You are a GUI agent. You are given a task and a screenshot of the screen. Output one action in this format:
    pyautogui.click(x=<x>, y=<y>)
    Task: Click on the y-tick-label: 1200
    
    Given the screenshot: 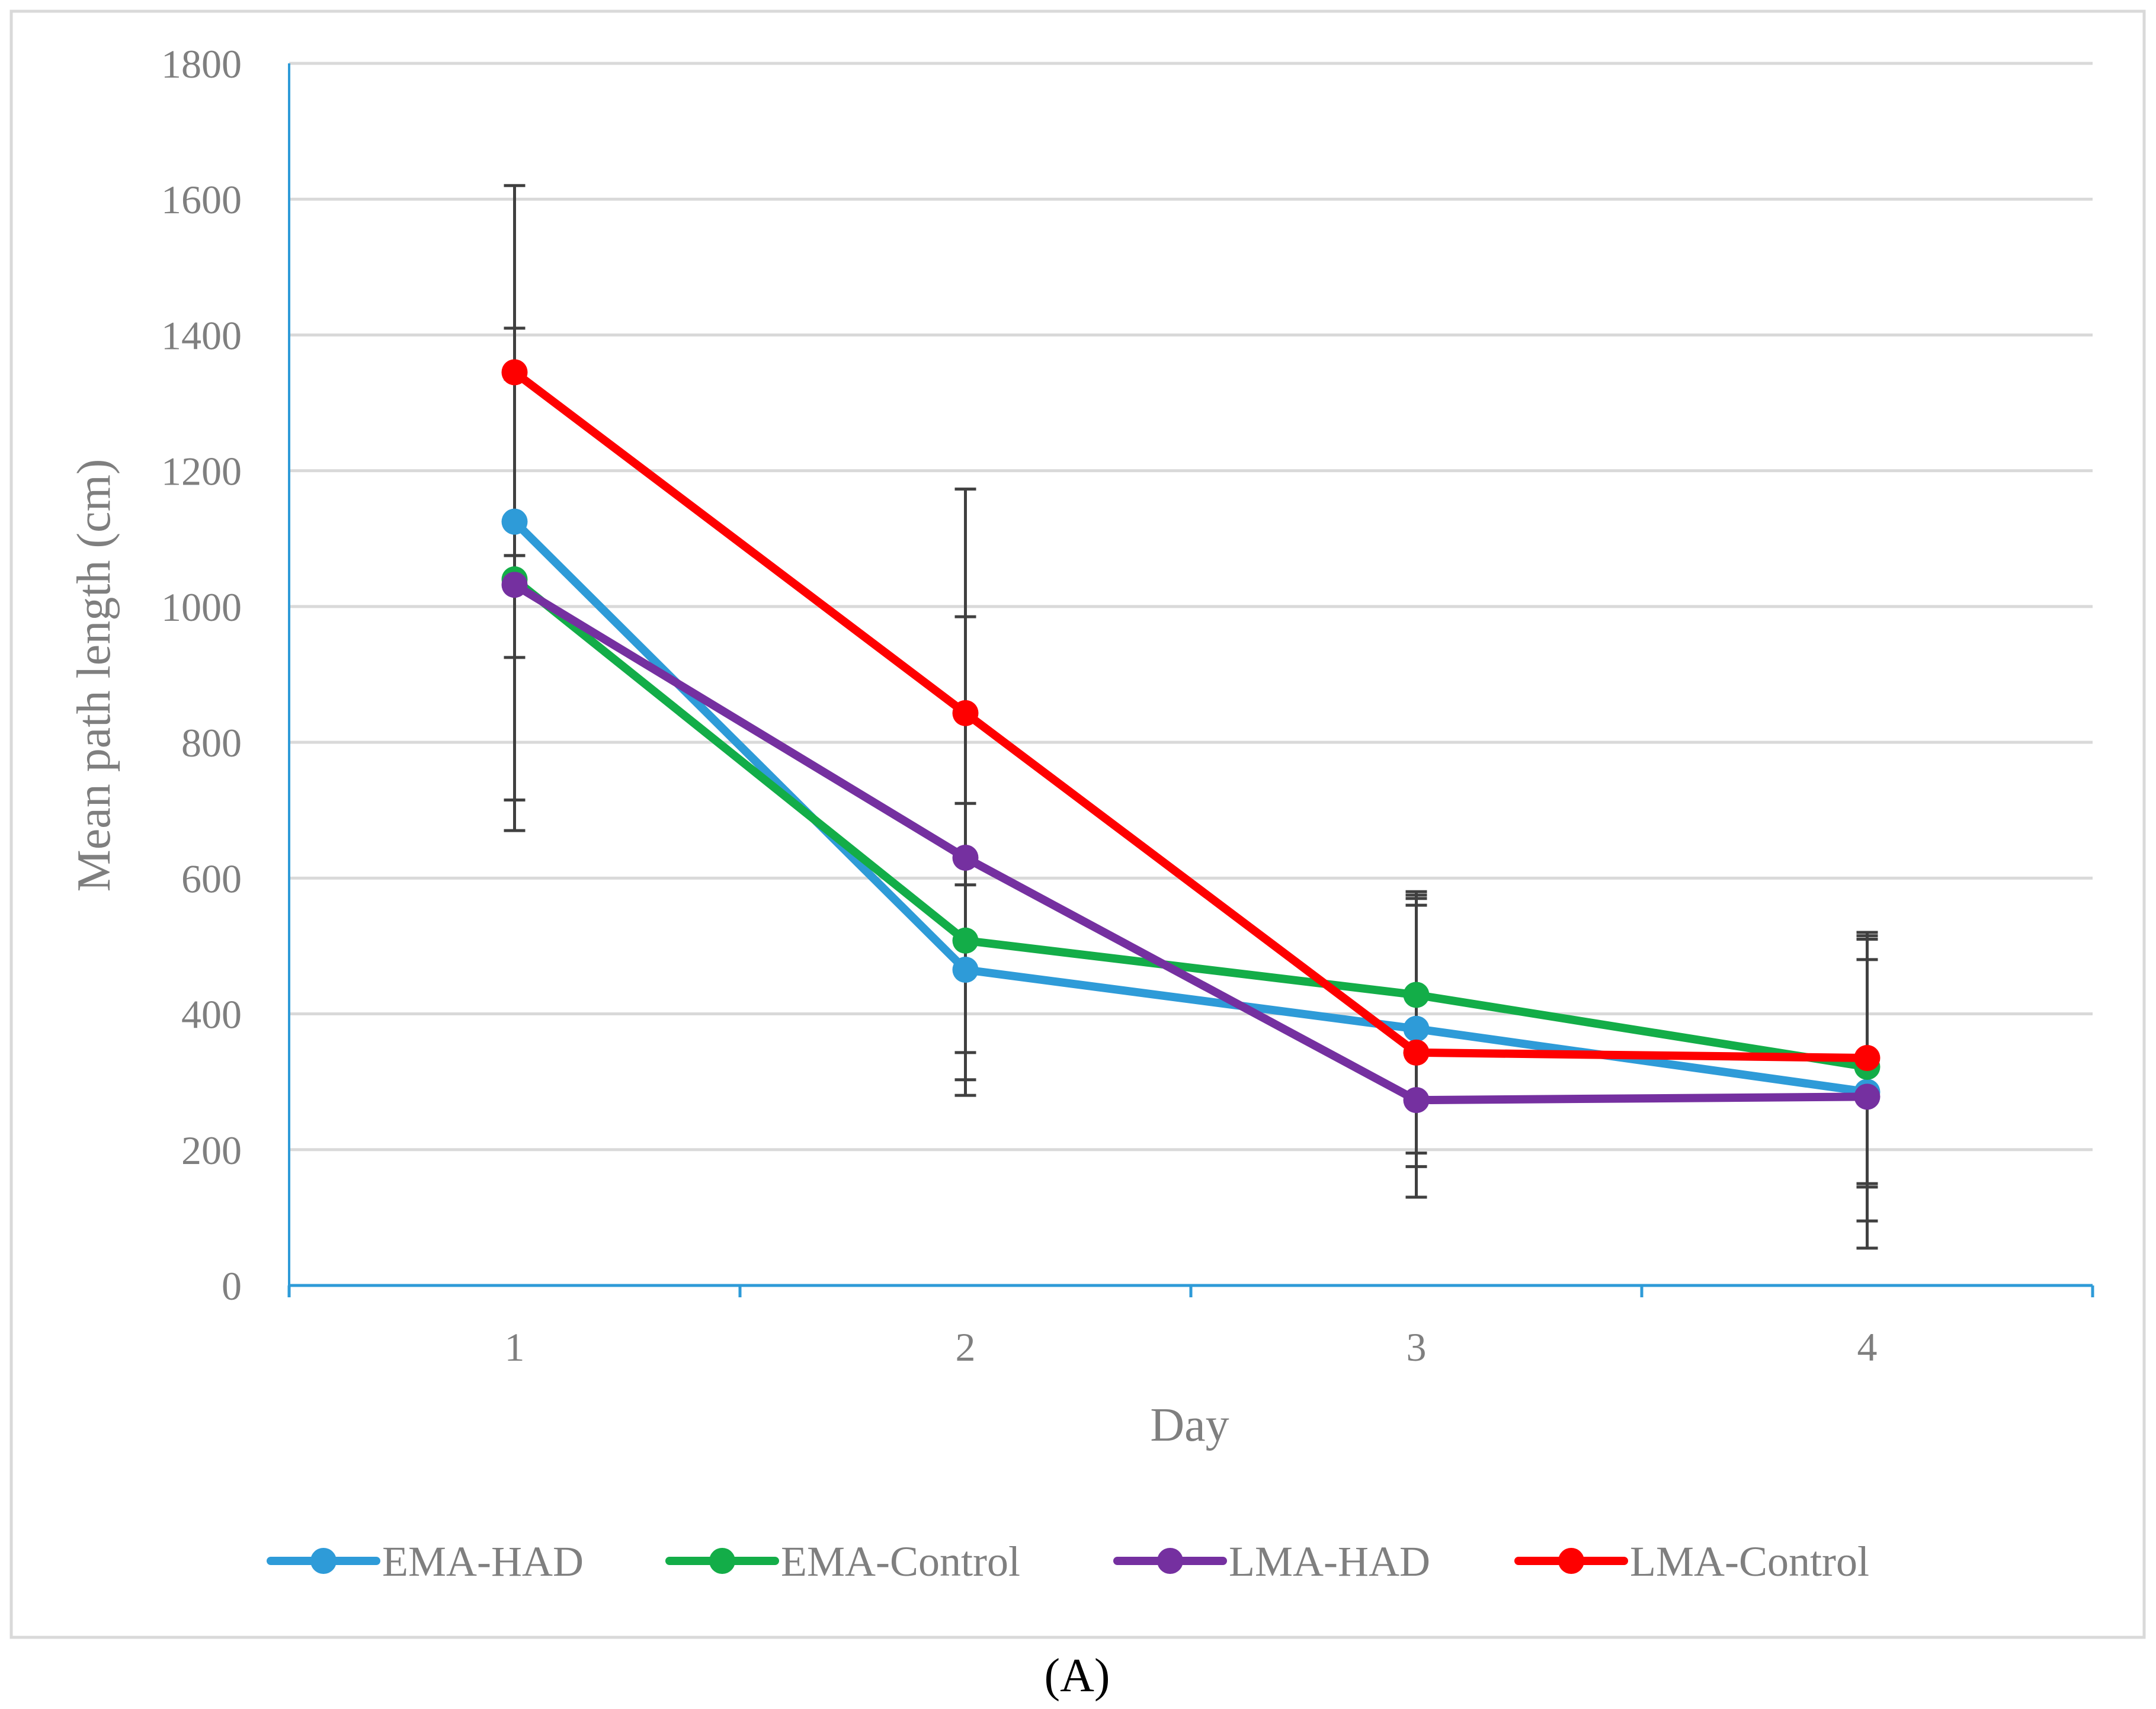 What is the action you would take?
    pyautogui.click(x=202, y=471)
    